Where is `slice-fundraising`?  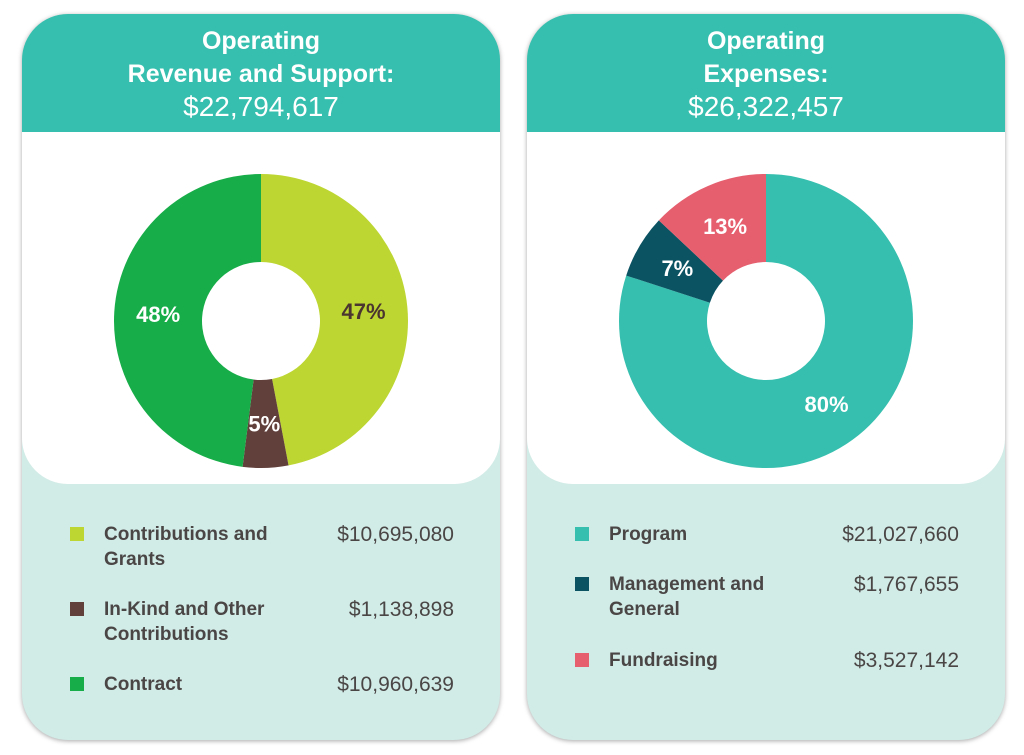
slice-fundraising is located at coordinates (712, 227).